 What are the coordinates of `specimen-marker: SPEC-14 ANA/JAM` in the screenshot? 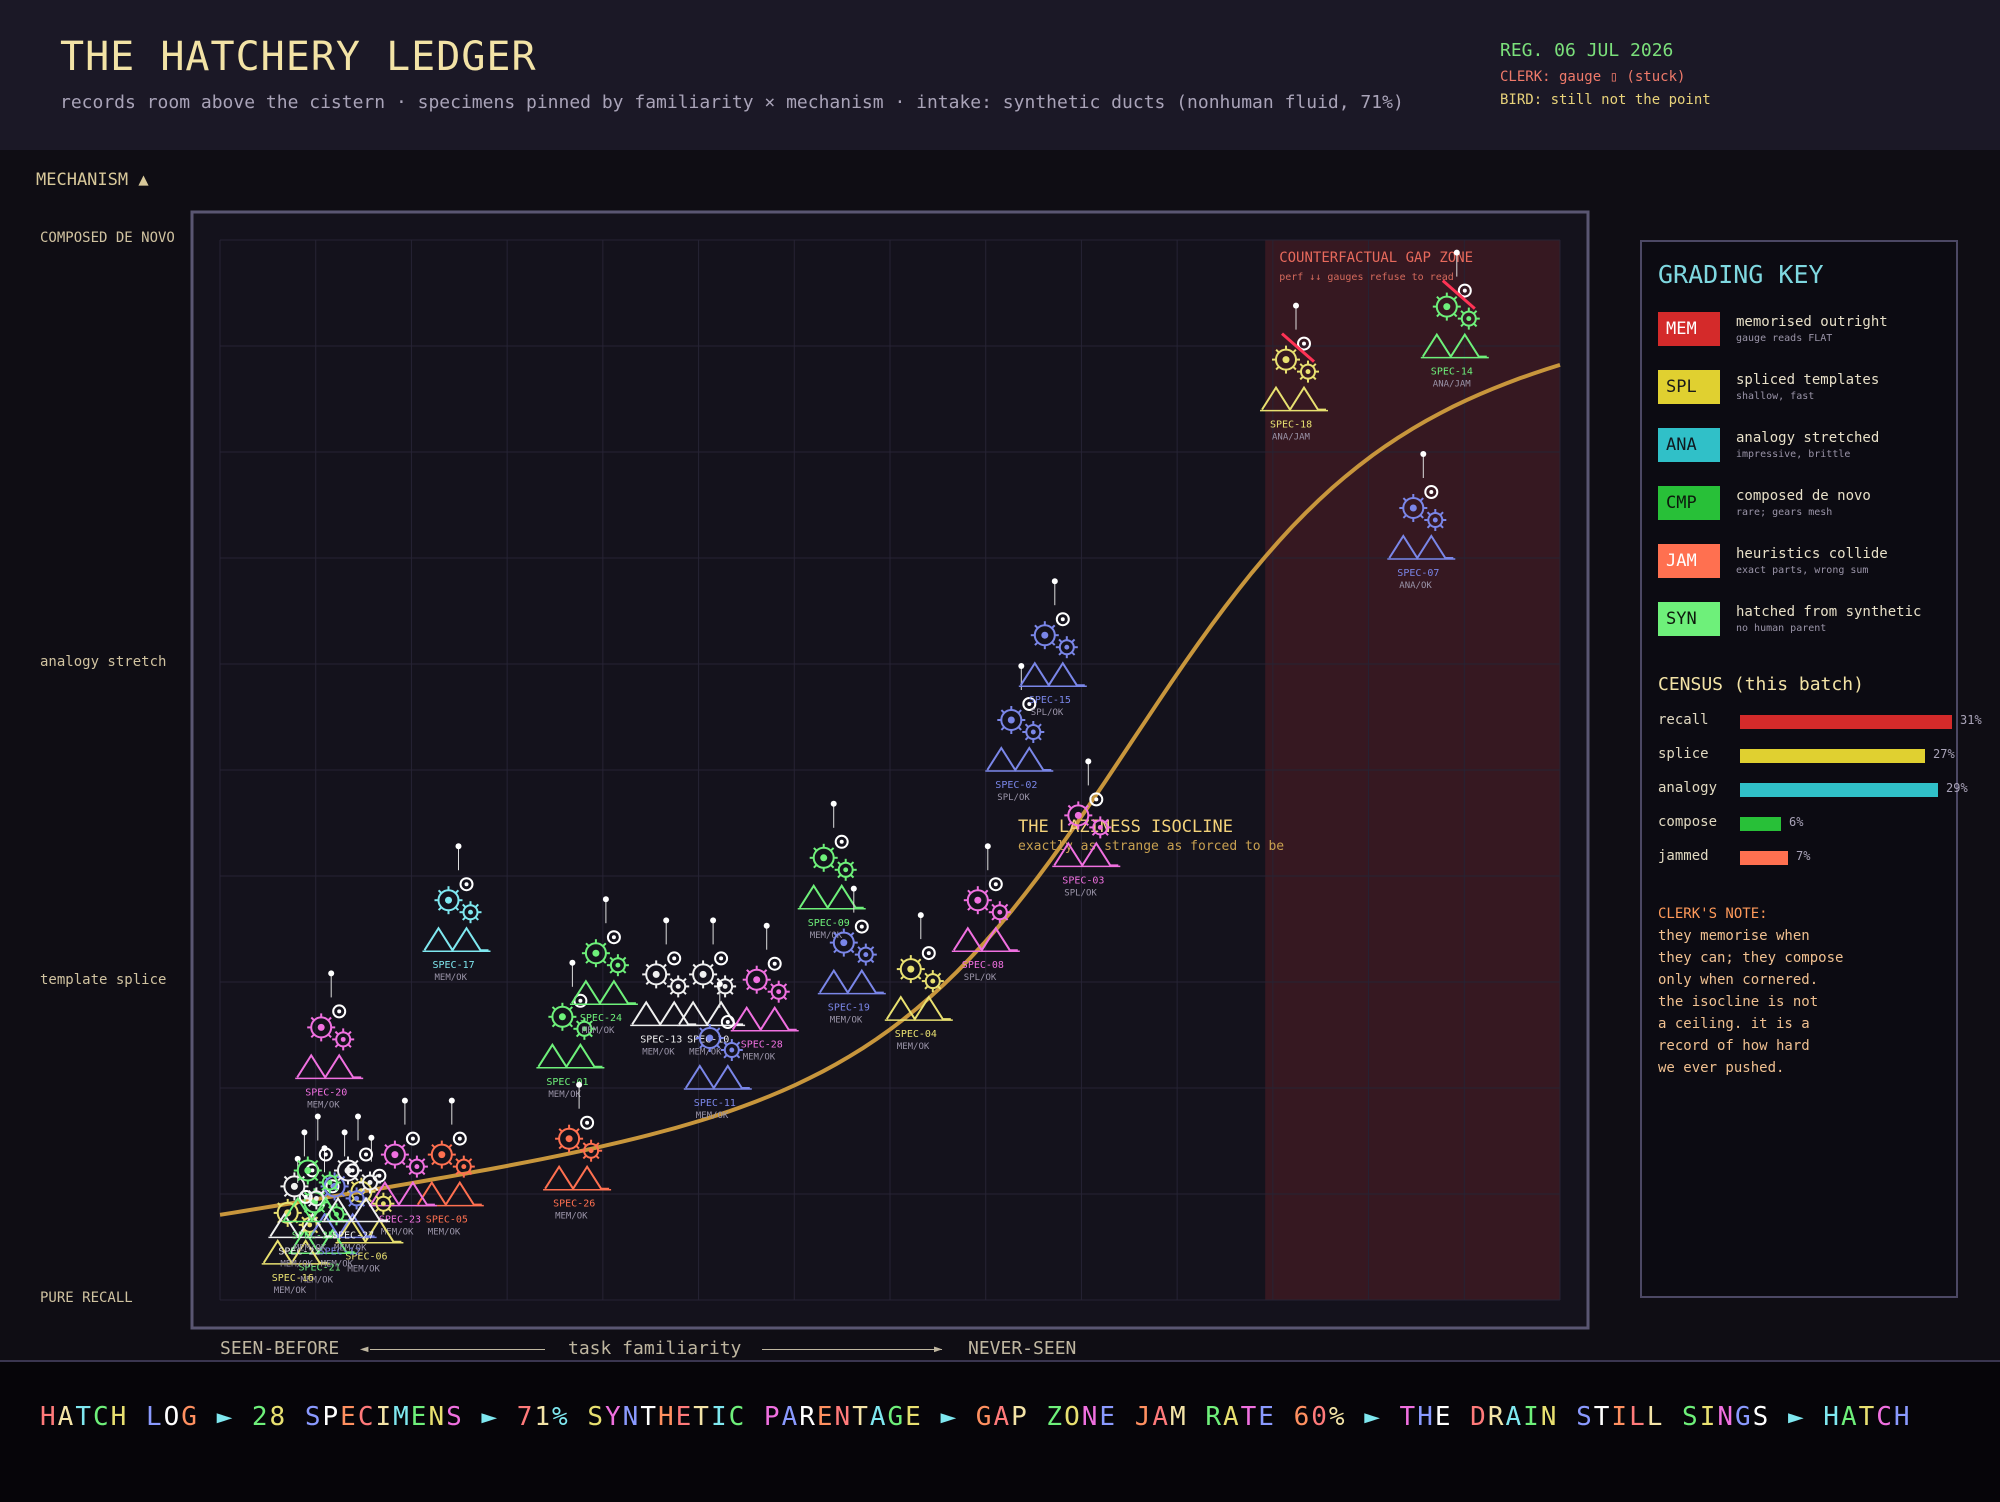 It's located at (1454, 319).